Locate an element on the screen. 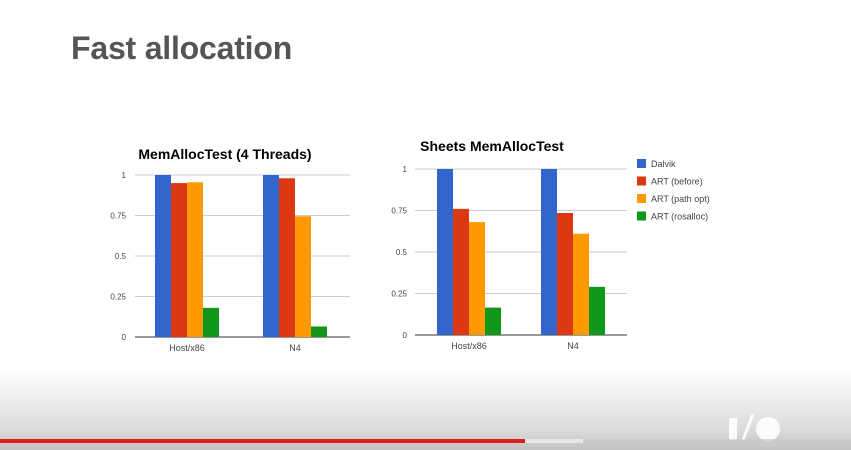 This screenshot has height=450, width=851. video-progress-track is located at coordinates (425, 441).